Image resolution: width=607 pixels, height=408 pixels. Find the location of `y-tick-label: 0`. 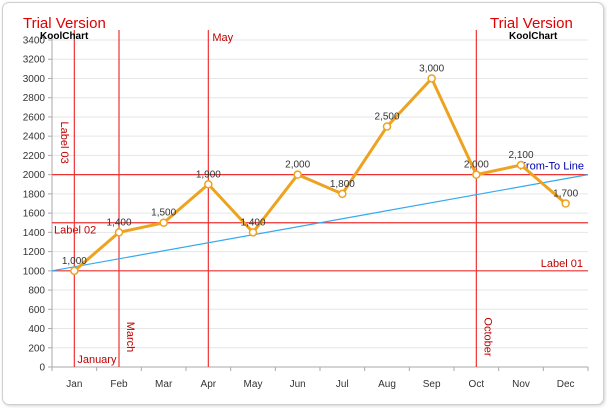

y-tick-label: 0 is located at coordinates (42, 368).